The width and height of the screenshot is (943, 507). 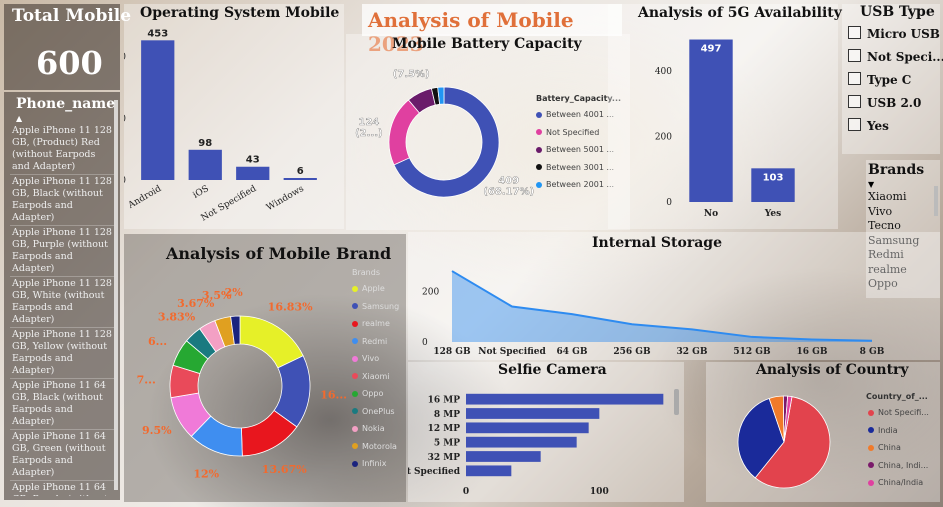 I want to click on y-tick-label: 8 MP, so click(x=447, y=415).